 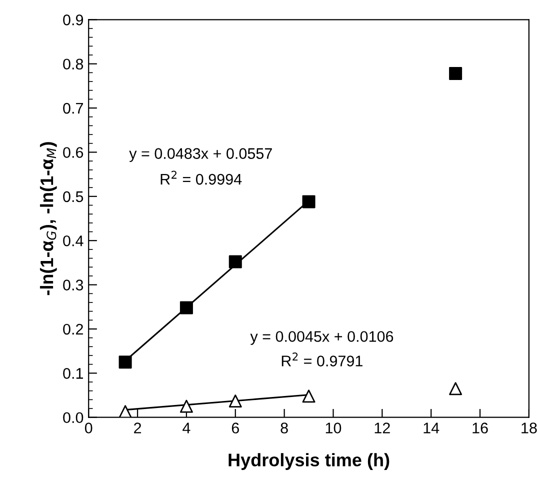 I want to click on x-axis-title: Hydrolysis time (h), so click(x=309, y=461).